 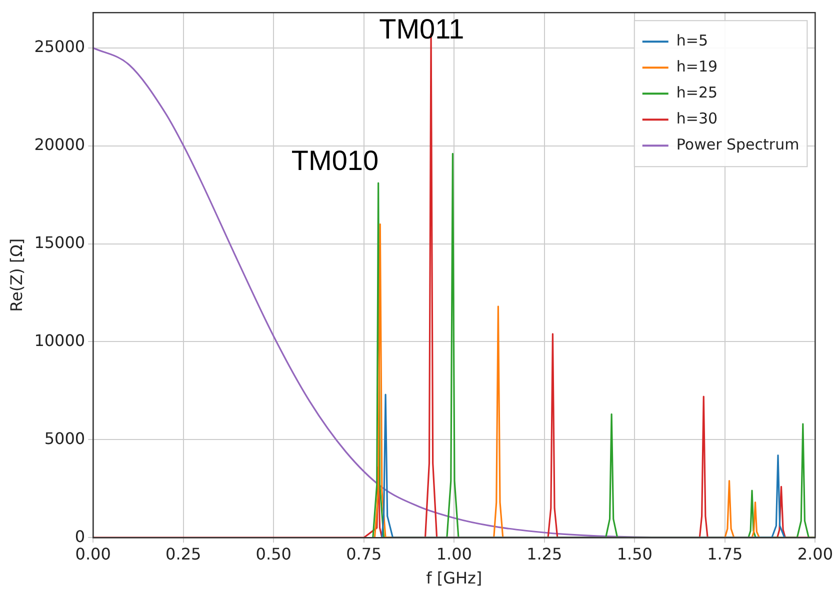 I want to click on legend-label: h=25, so click(x=697, y=92).